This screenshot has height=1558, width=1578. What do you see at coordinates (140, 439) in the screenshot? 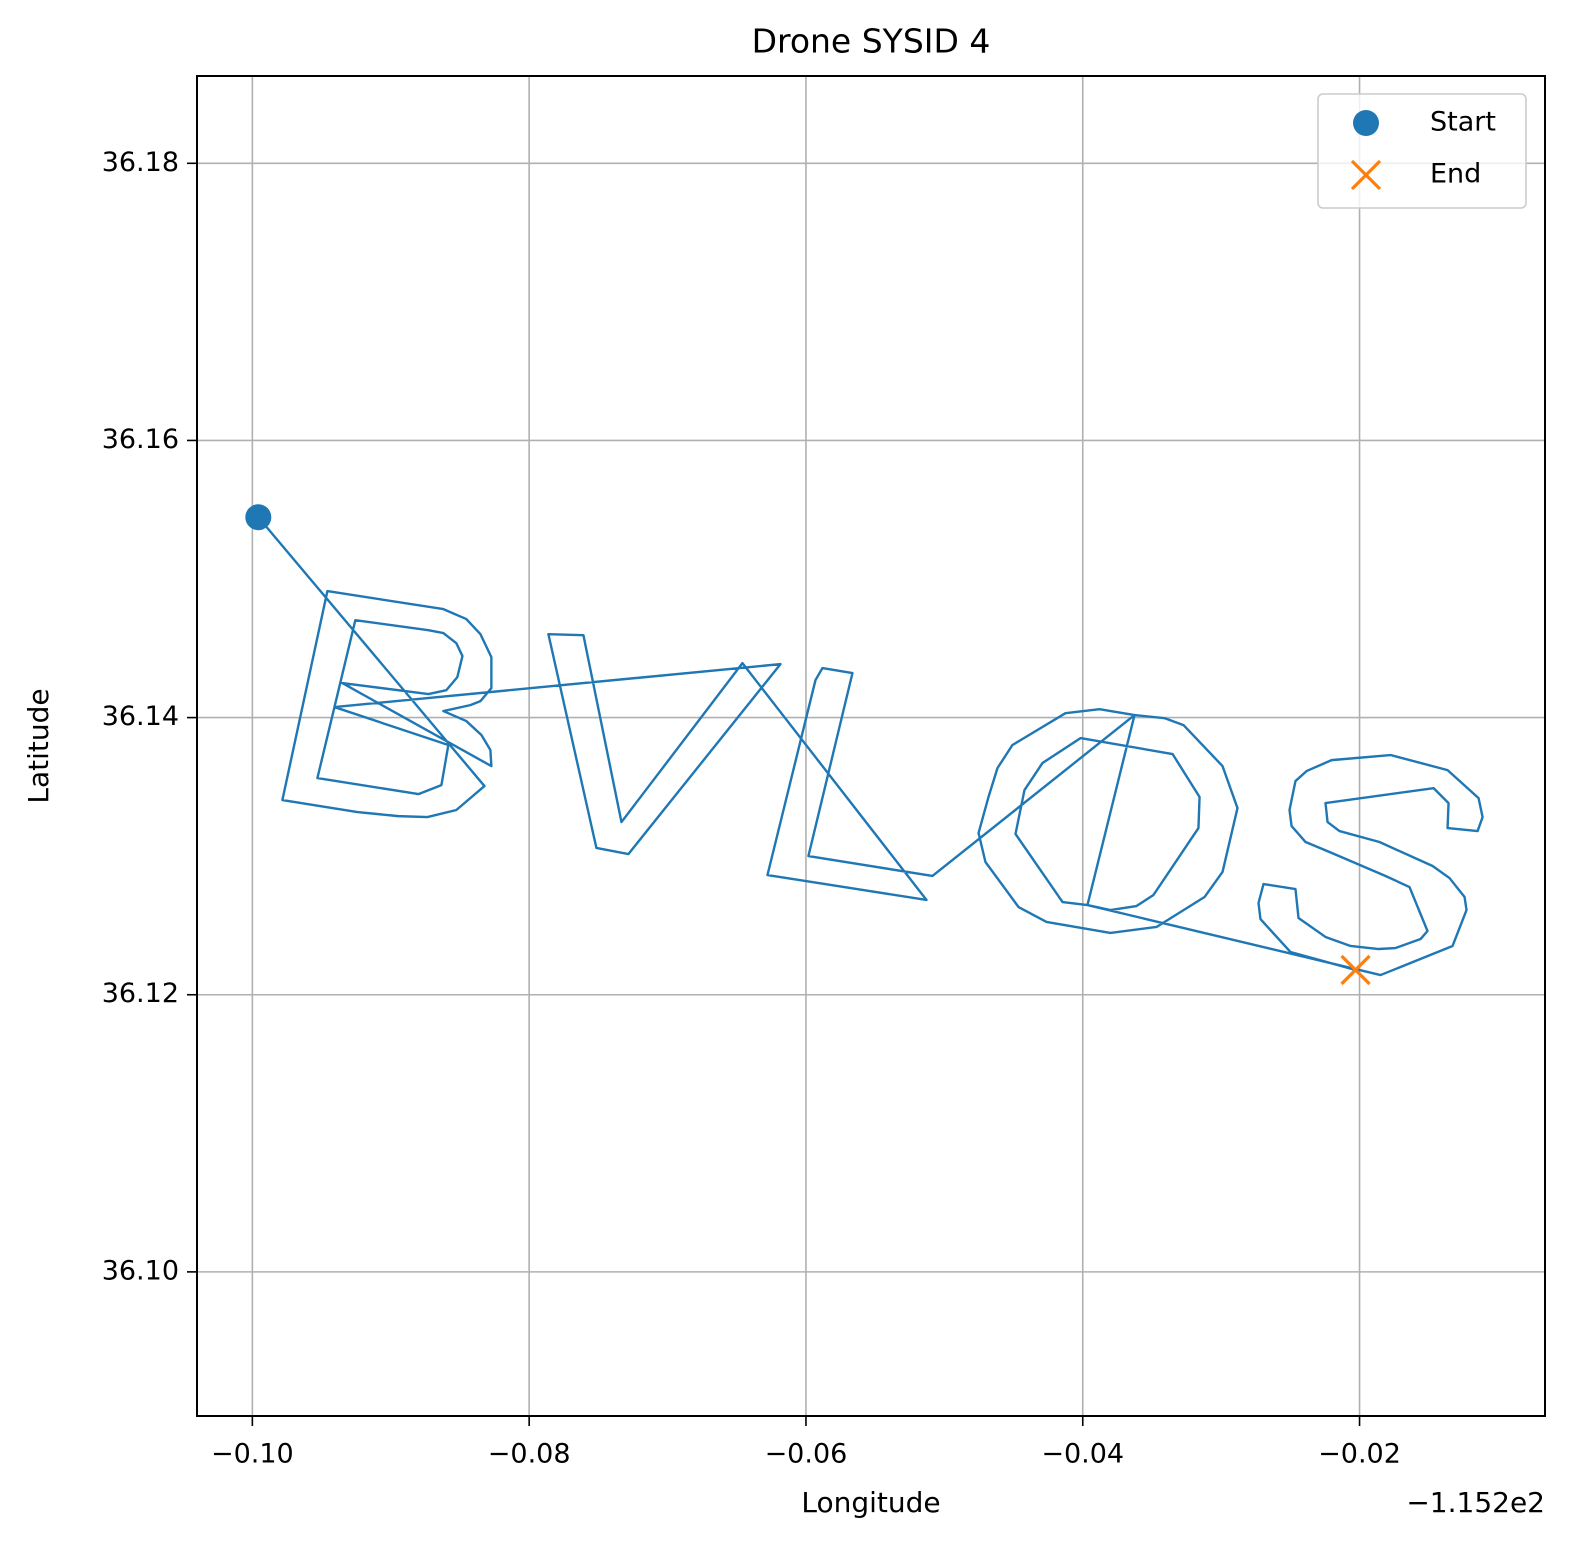
I see `y-tick-label: 36.16` at bounding box center [140, 439].